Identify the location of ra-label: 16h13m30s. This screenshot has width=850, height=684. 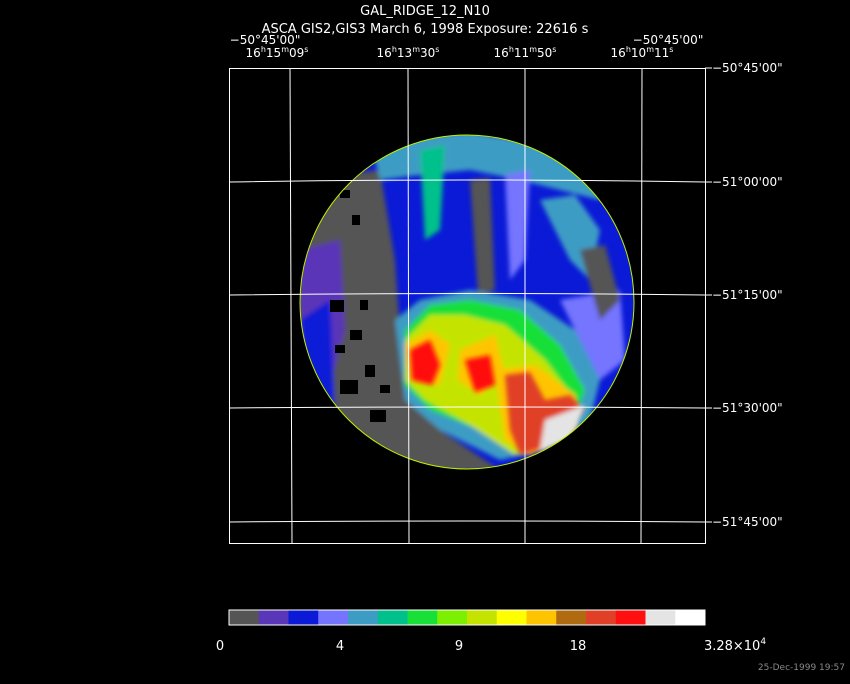
(408, 52).